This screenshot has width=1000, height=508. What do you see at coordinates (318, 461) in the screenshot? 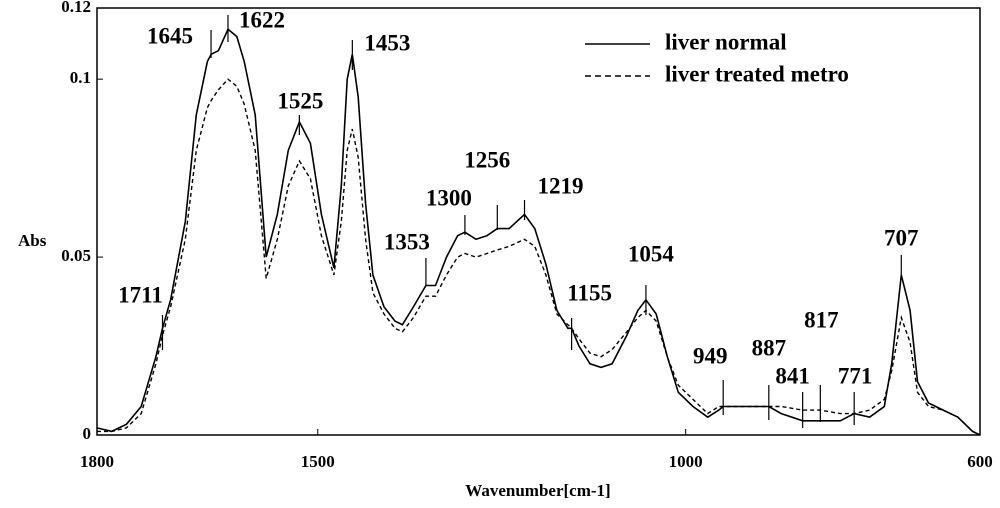
I see `x-tick-label: 1500` at bounding box center [318, 461].